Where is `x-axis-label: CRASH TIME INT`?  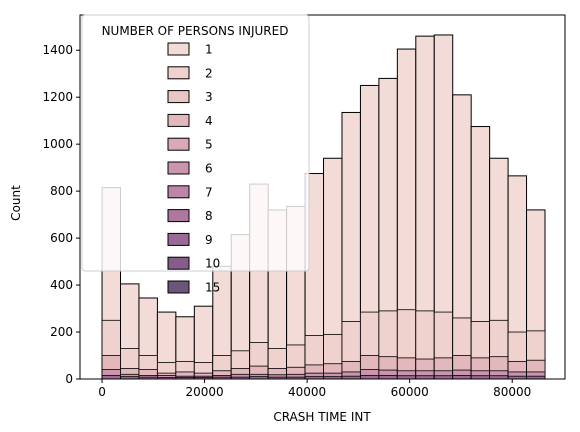
x-axis-label: CRASH TIME INT is located at coordinates (322, 417).